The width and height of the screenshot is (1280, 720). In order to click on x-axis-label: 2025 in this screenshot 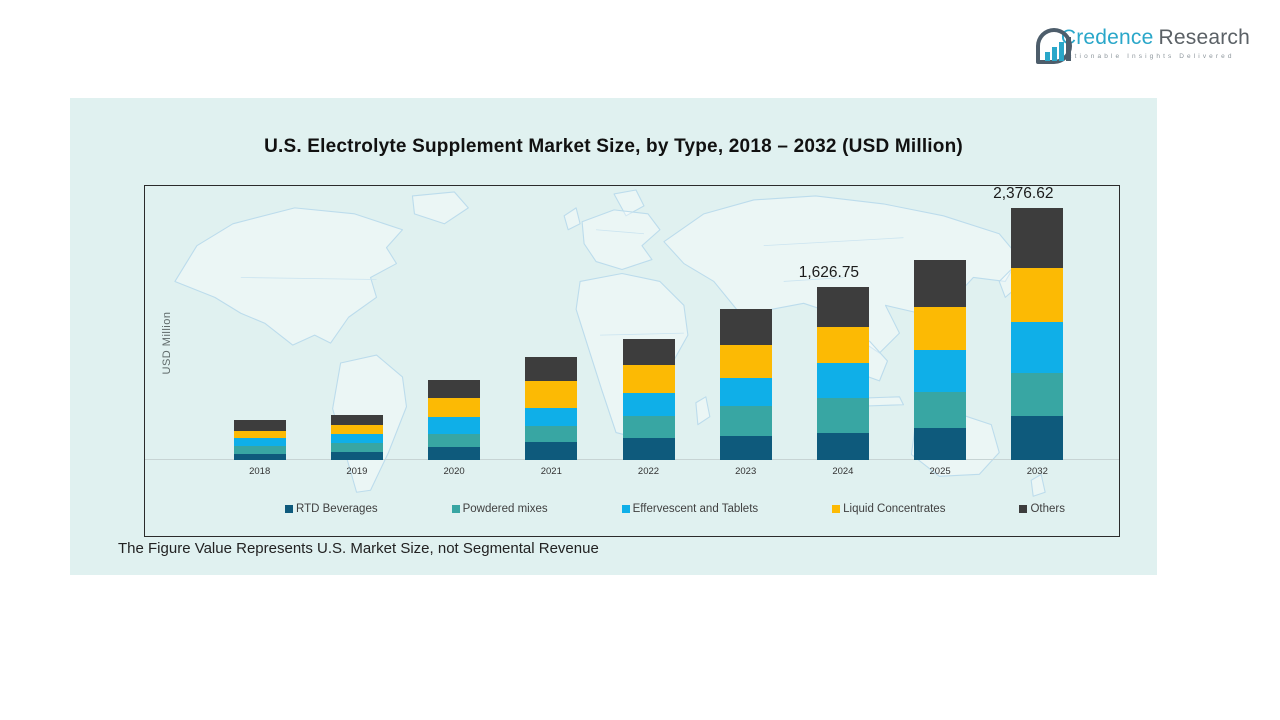, I will do `click(940, 471)`.